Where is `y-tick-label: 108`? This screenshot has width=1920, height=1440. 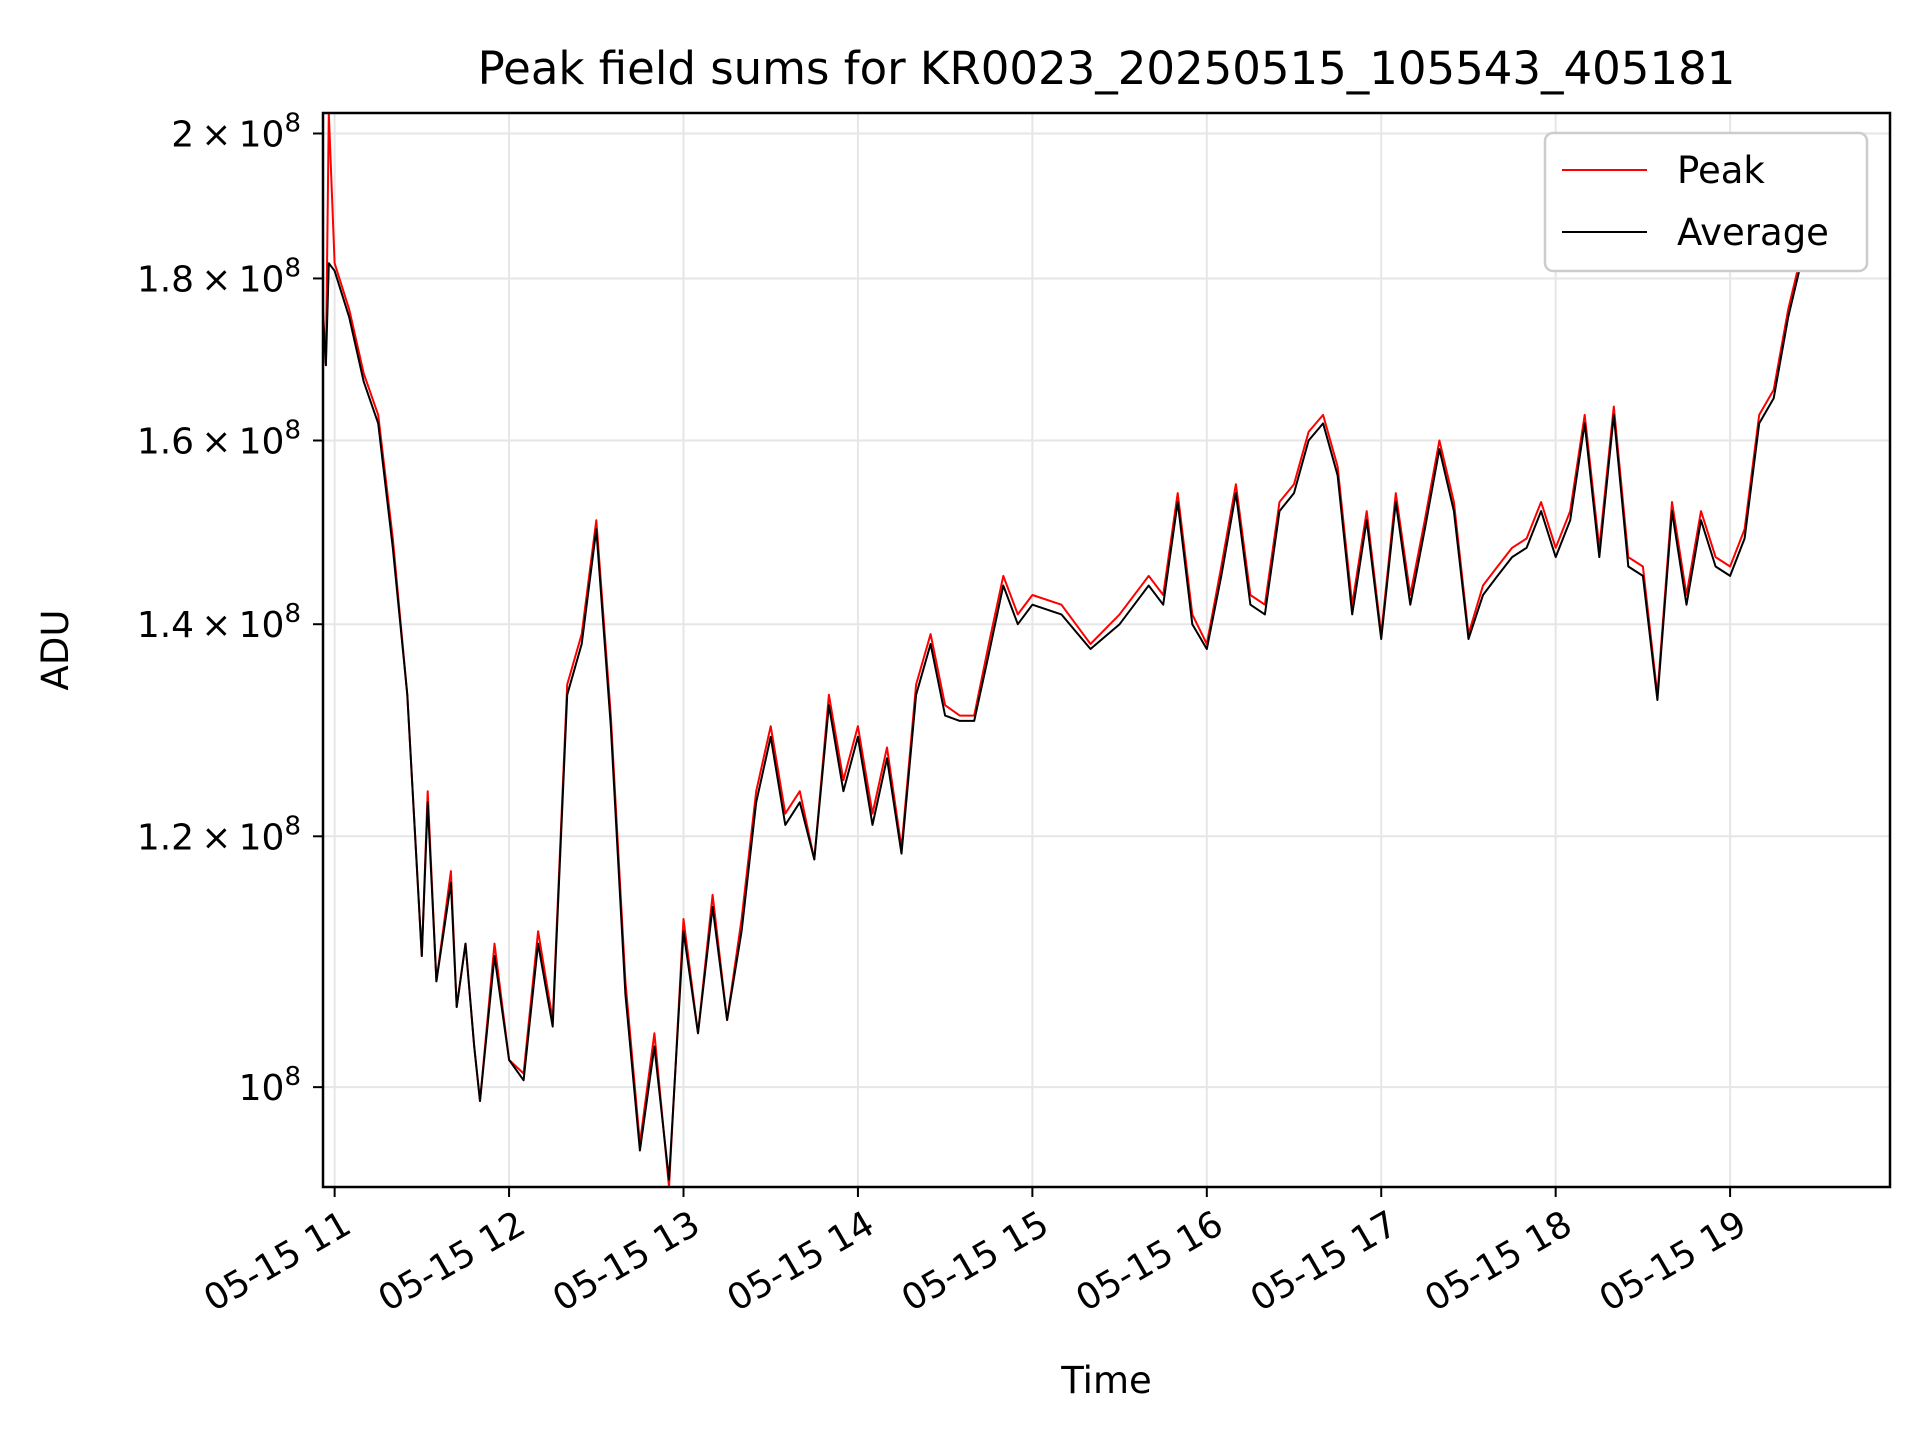 y-tick-label: 108 is located at coordinates (270, 1085).